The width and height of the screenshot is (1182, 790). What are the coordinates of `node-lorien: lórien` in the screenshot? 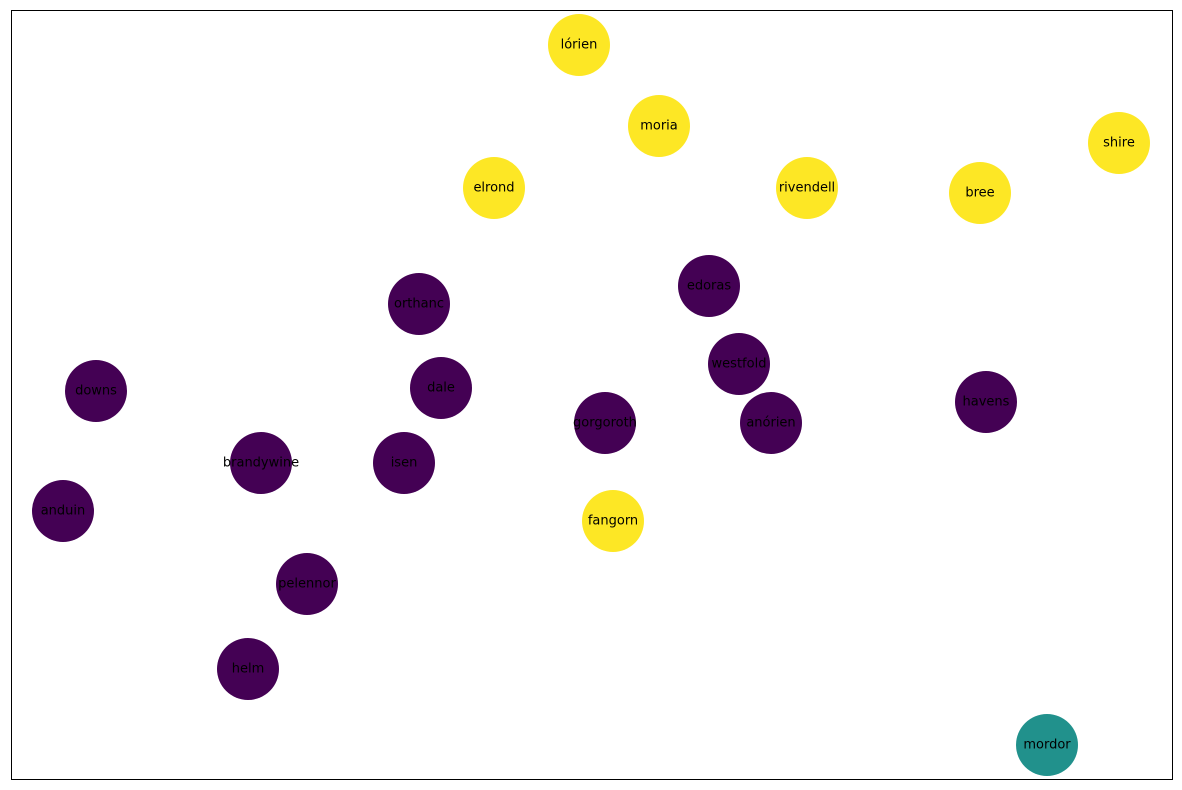 It's located at (579, 45).